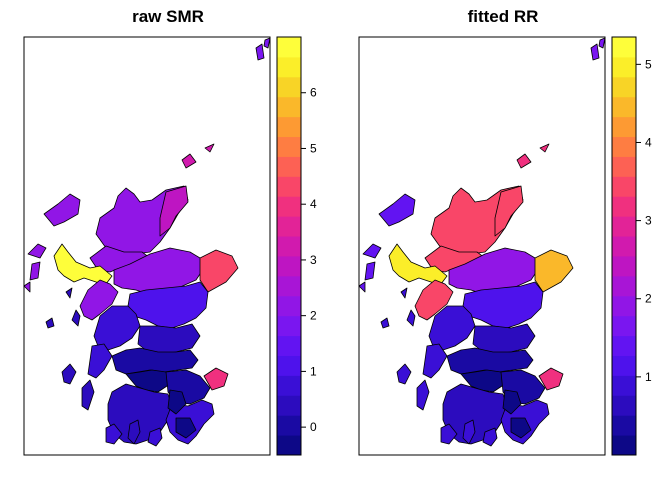  Describe the element at coordinates (503, 305) in the screenshot. I see `region-tayside` at that location.